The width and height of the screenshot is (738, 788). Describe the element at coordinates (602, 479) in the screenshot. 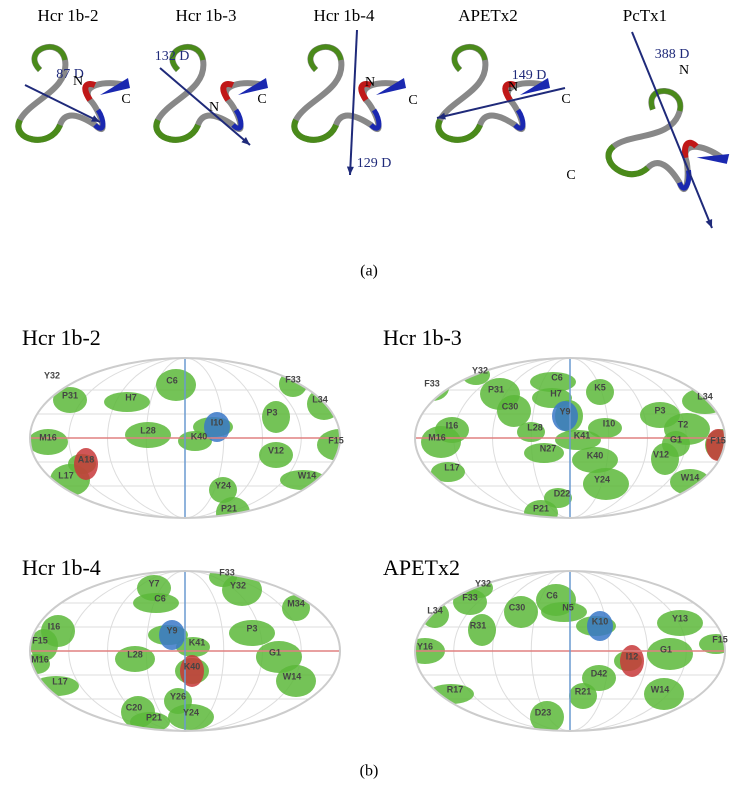

I see `residue-label: Y24` at that location.